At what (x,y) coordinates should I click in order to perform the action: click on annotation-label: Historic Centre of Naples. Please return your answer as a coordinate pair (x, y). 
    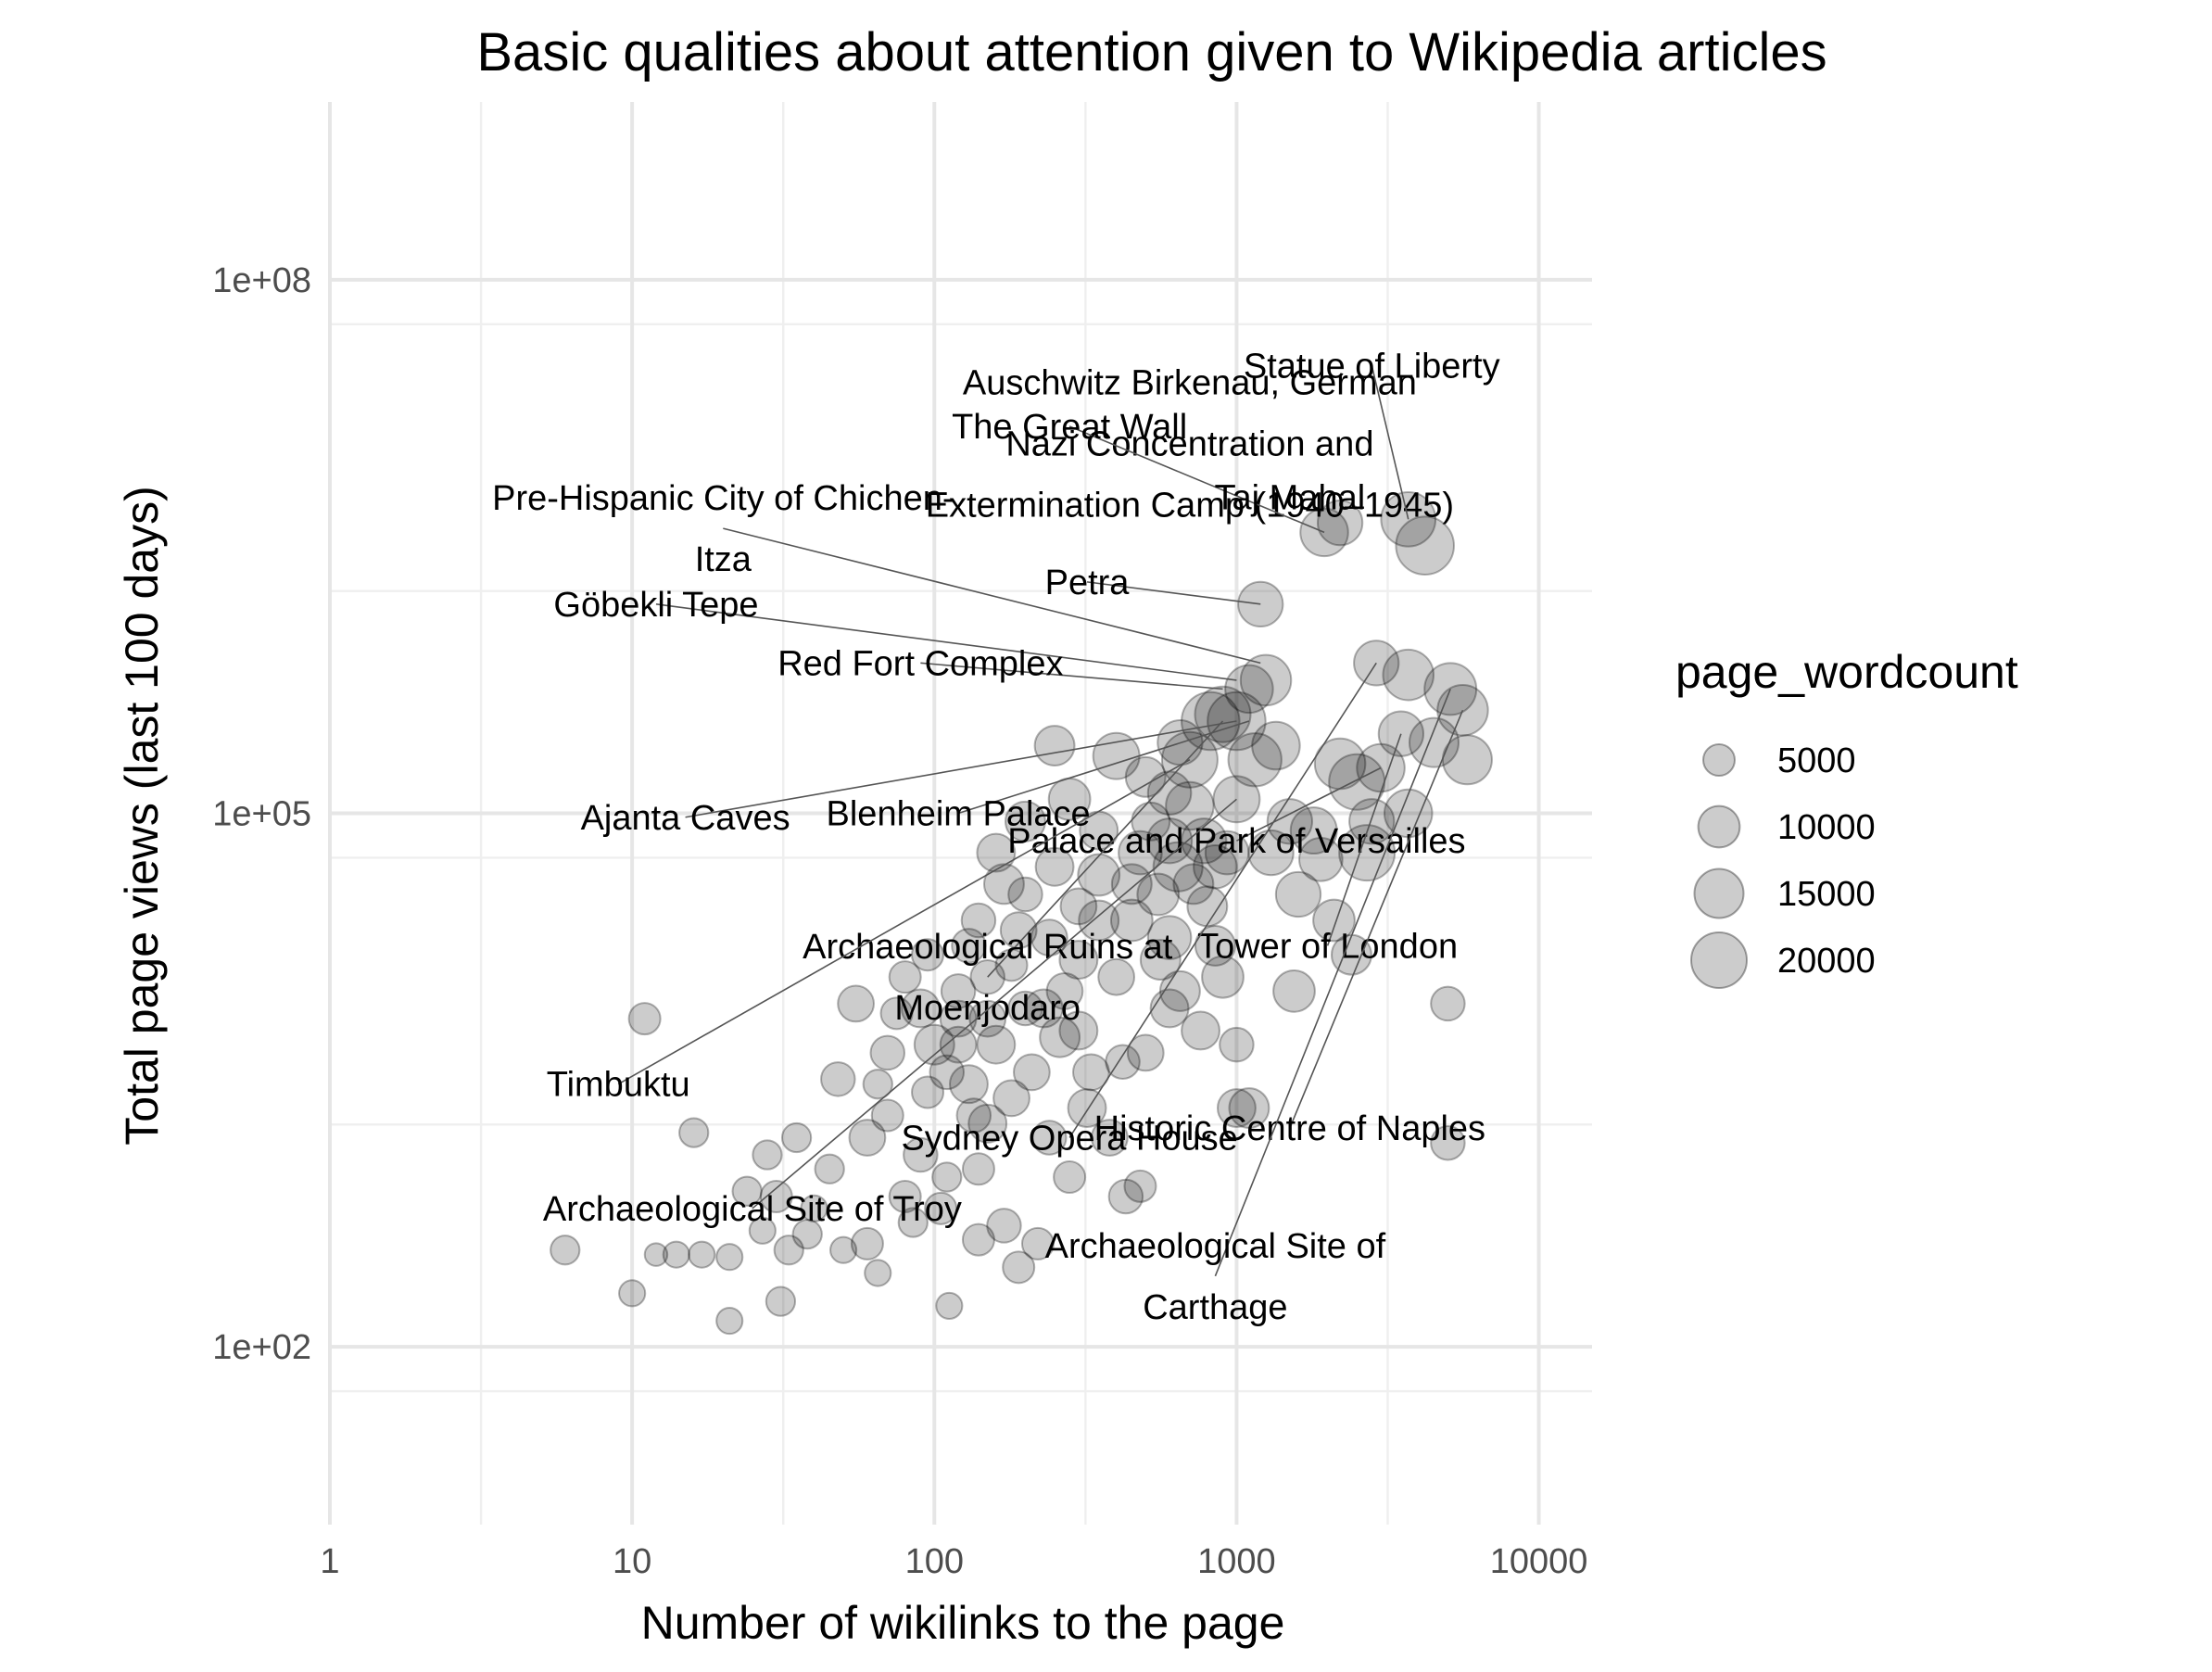
    Looking at the image, I should click on (1289, 1128).